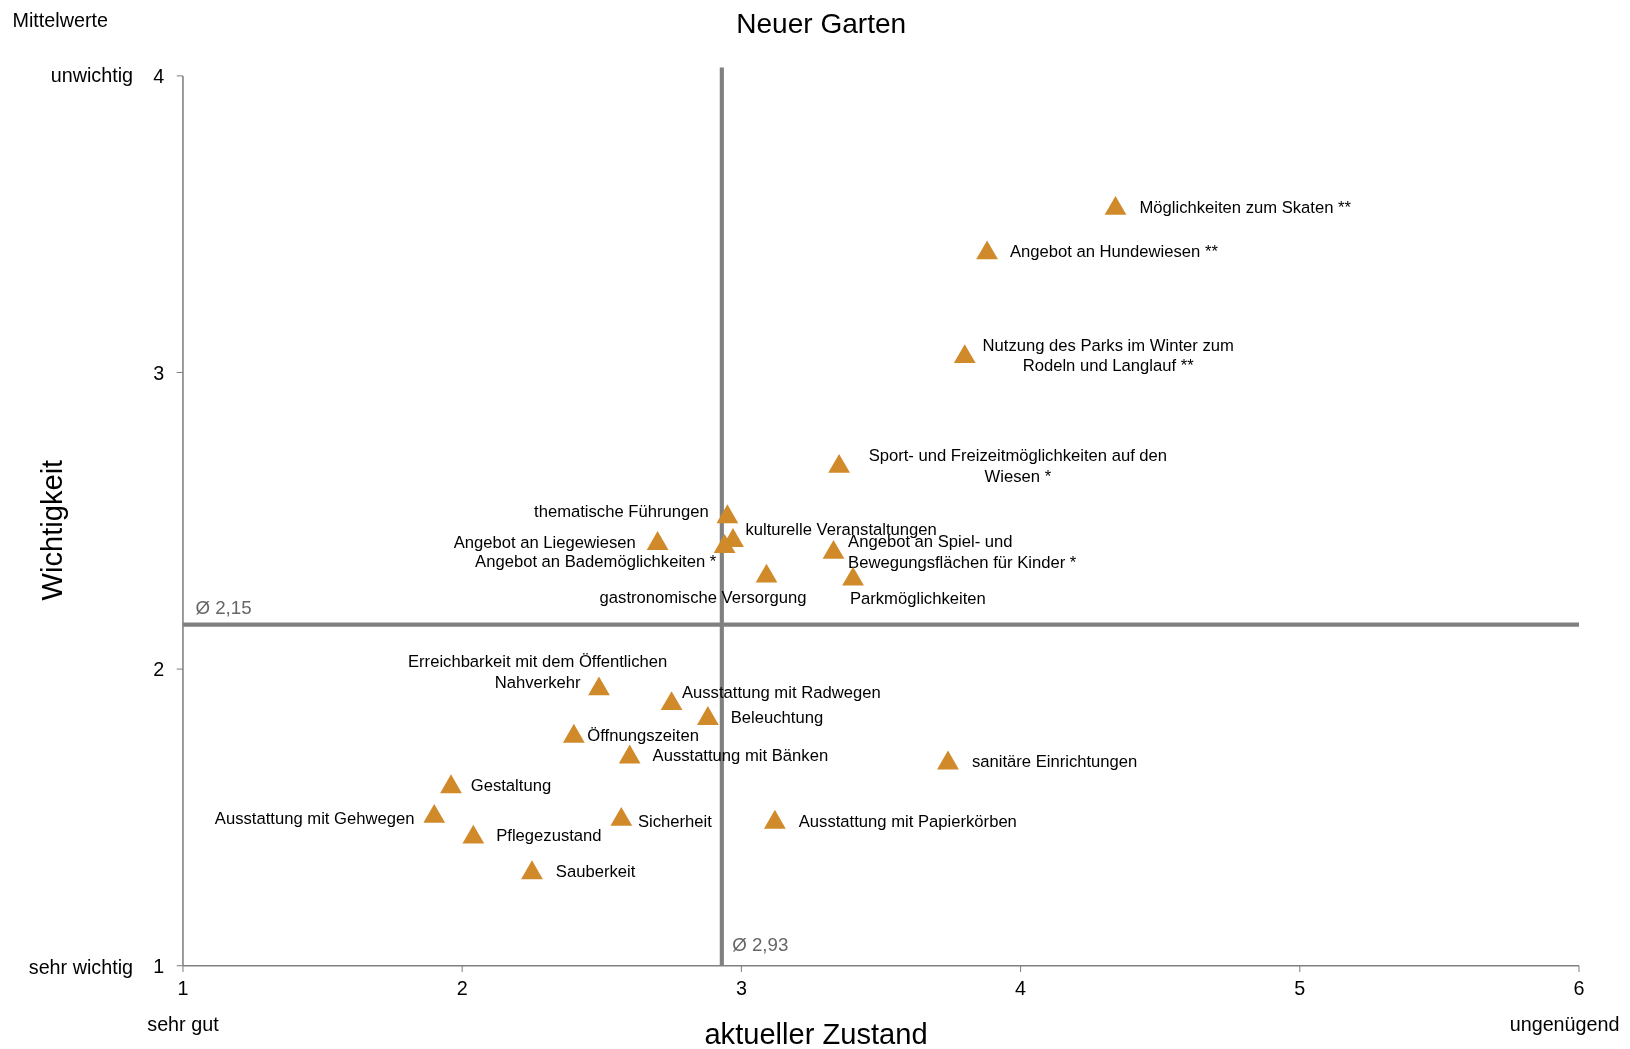  I want to click on series-label: Ausstattung mit Radwegen, so click(781, 692).